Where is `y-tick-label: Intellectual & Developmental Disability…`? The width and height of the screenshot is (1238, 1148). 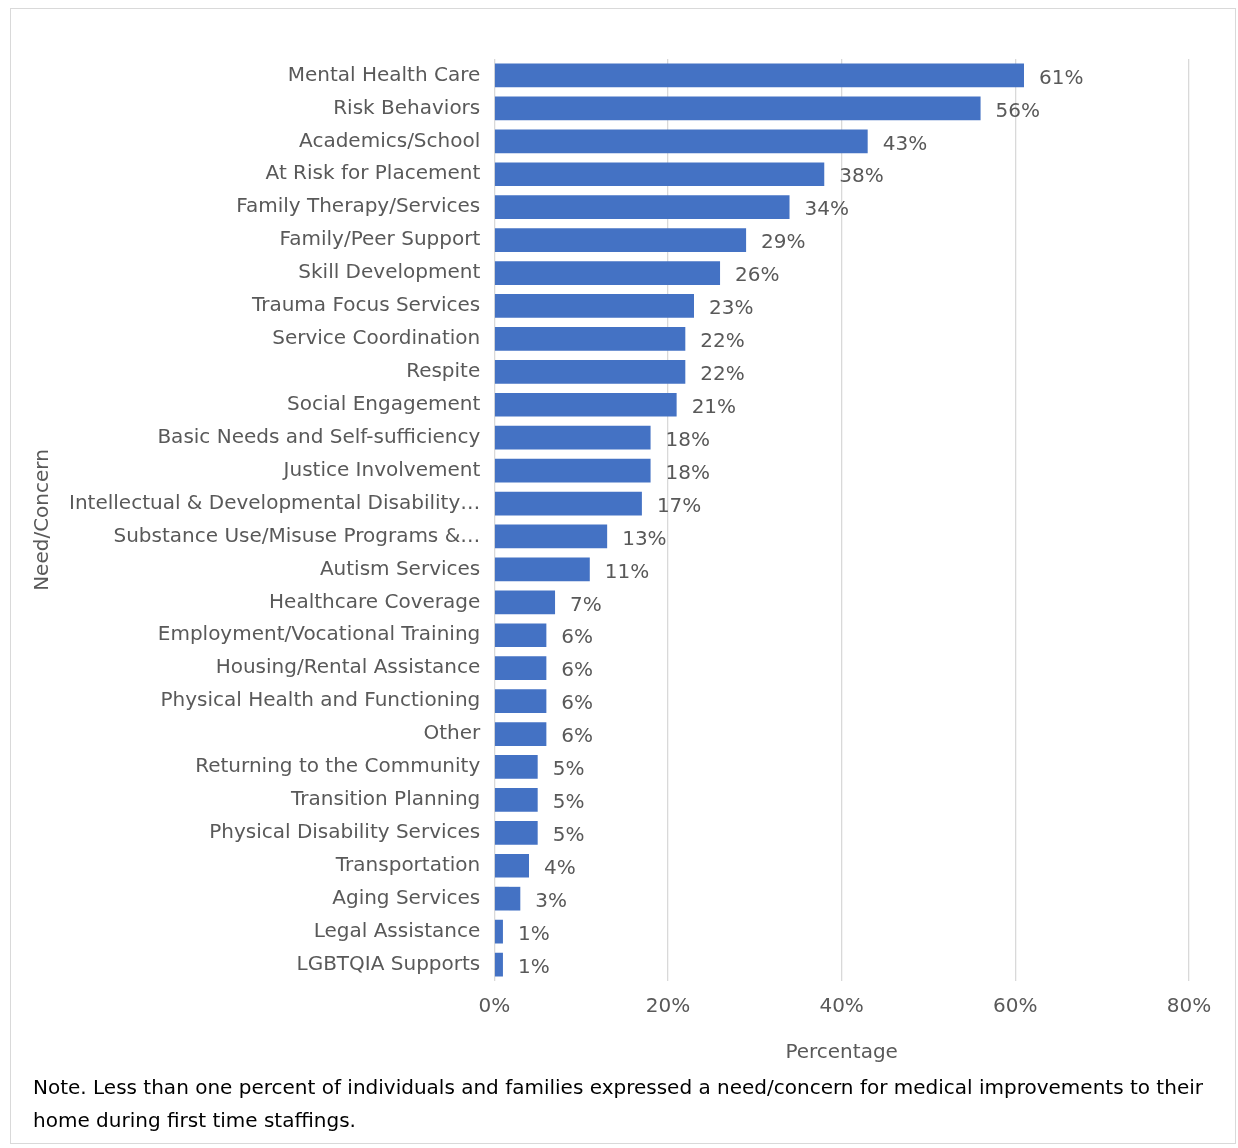
y-tick-label: Intellectual & Developmental Disability… is located at coordinates (274, 501).